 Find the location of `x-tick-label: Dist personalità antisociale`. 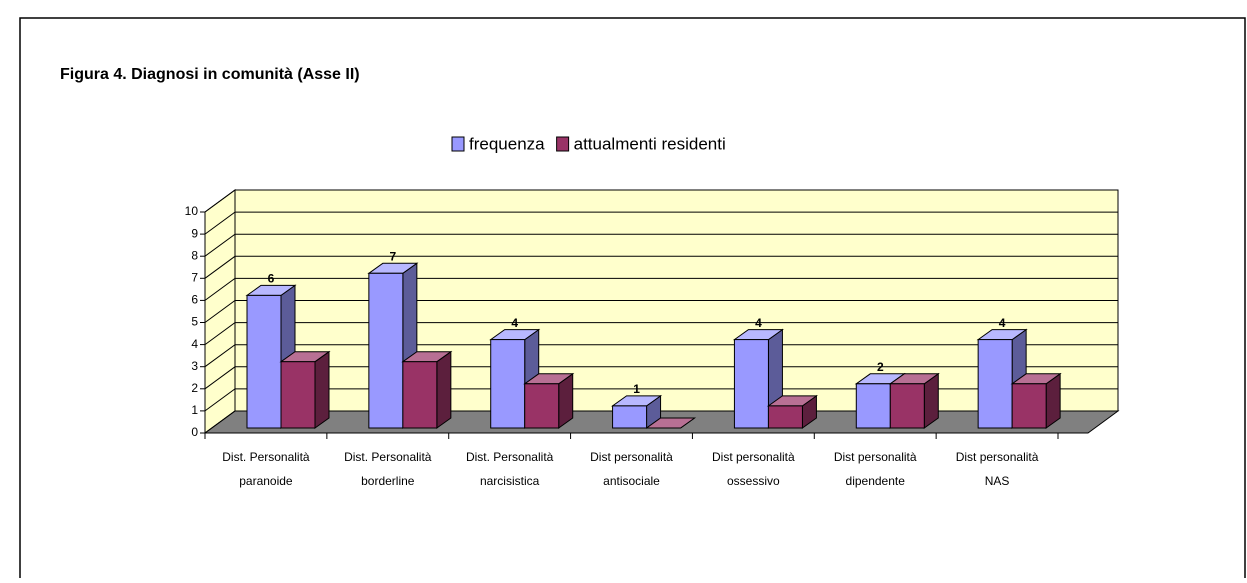

x-tick-label: Dist personalità antisociale is located at coordinates (631, 469).